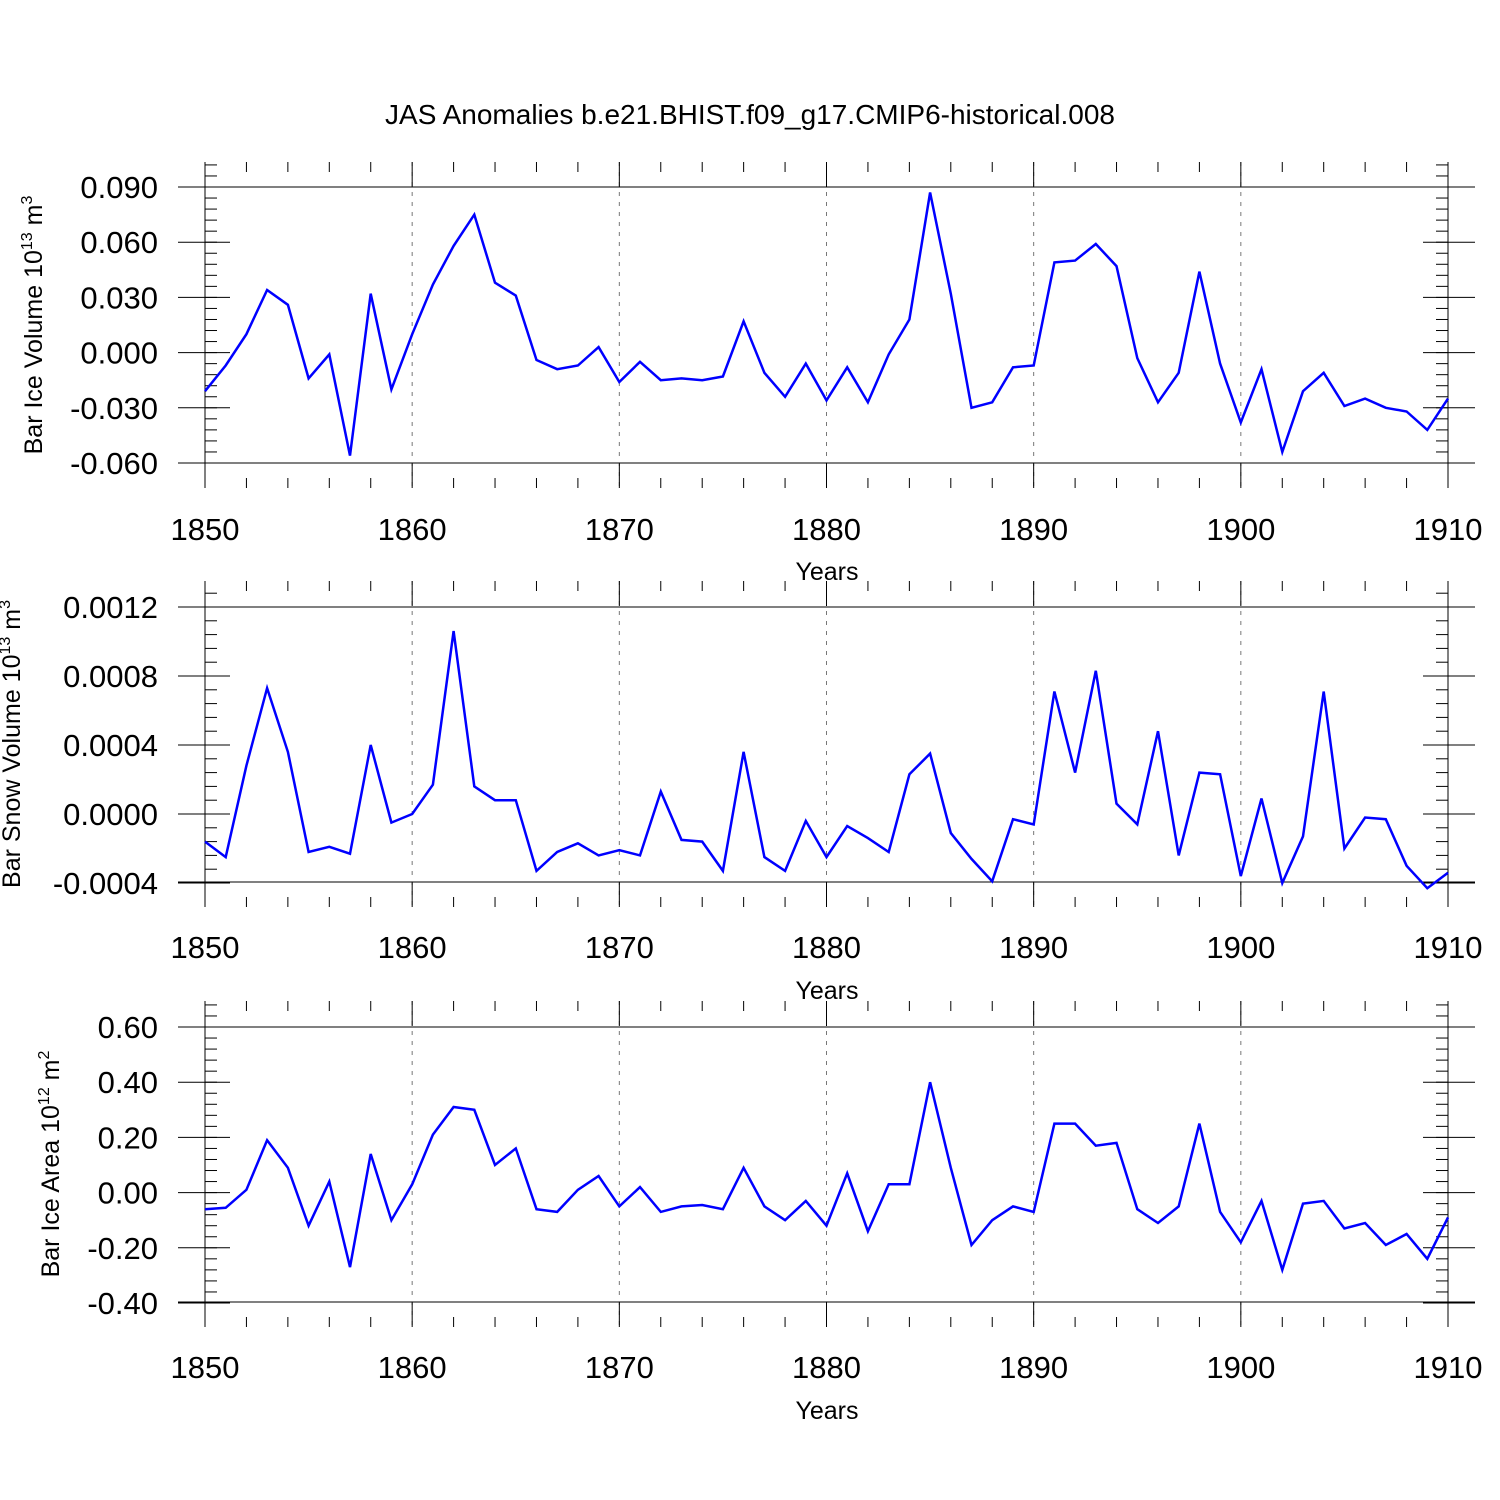 This screenshot has height=1500, width=1500. I want to click on y-tick-label: 0.60, so click(128, 1027).